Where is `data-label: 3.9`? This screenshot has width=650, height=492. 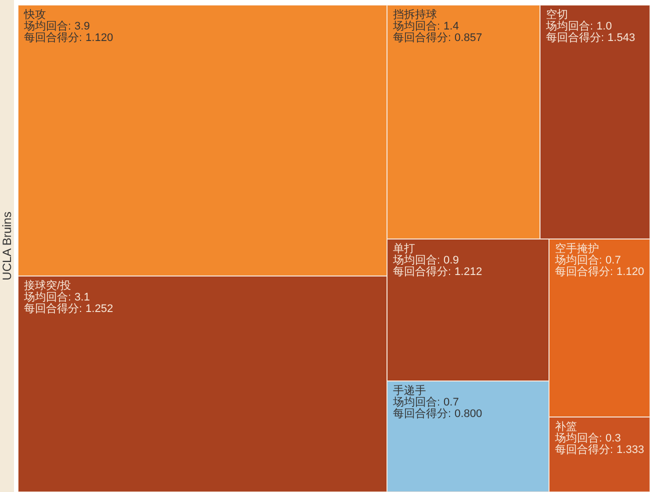 data-label: 3.9 is located at coordinates (82, 26).